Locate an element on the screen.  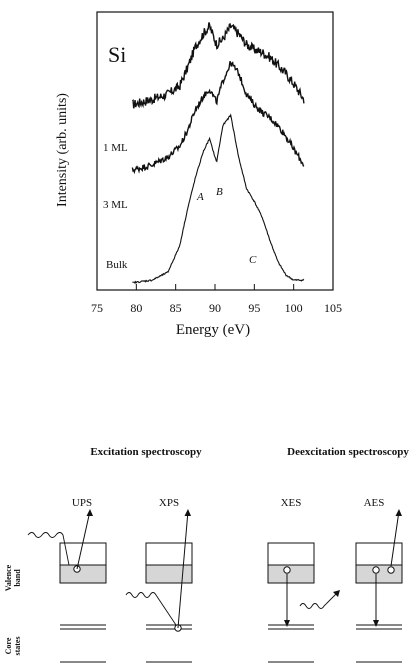
xes-panel is located at coordinates (303, 602).